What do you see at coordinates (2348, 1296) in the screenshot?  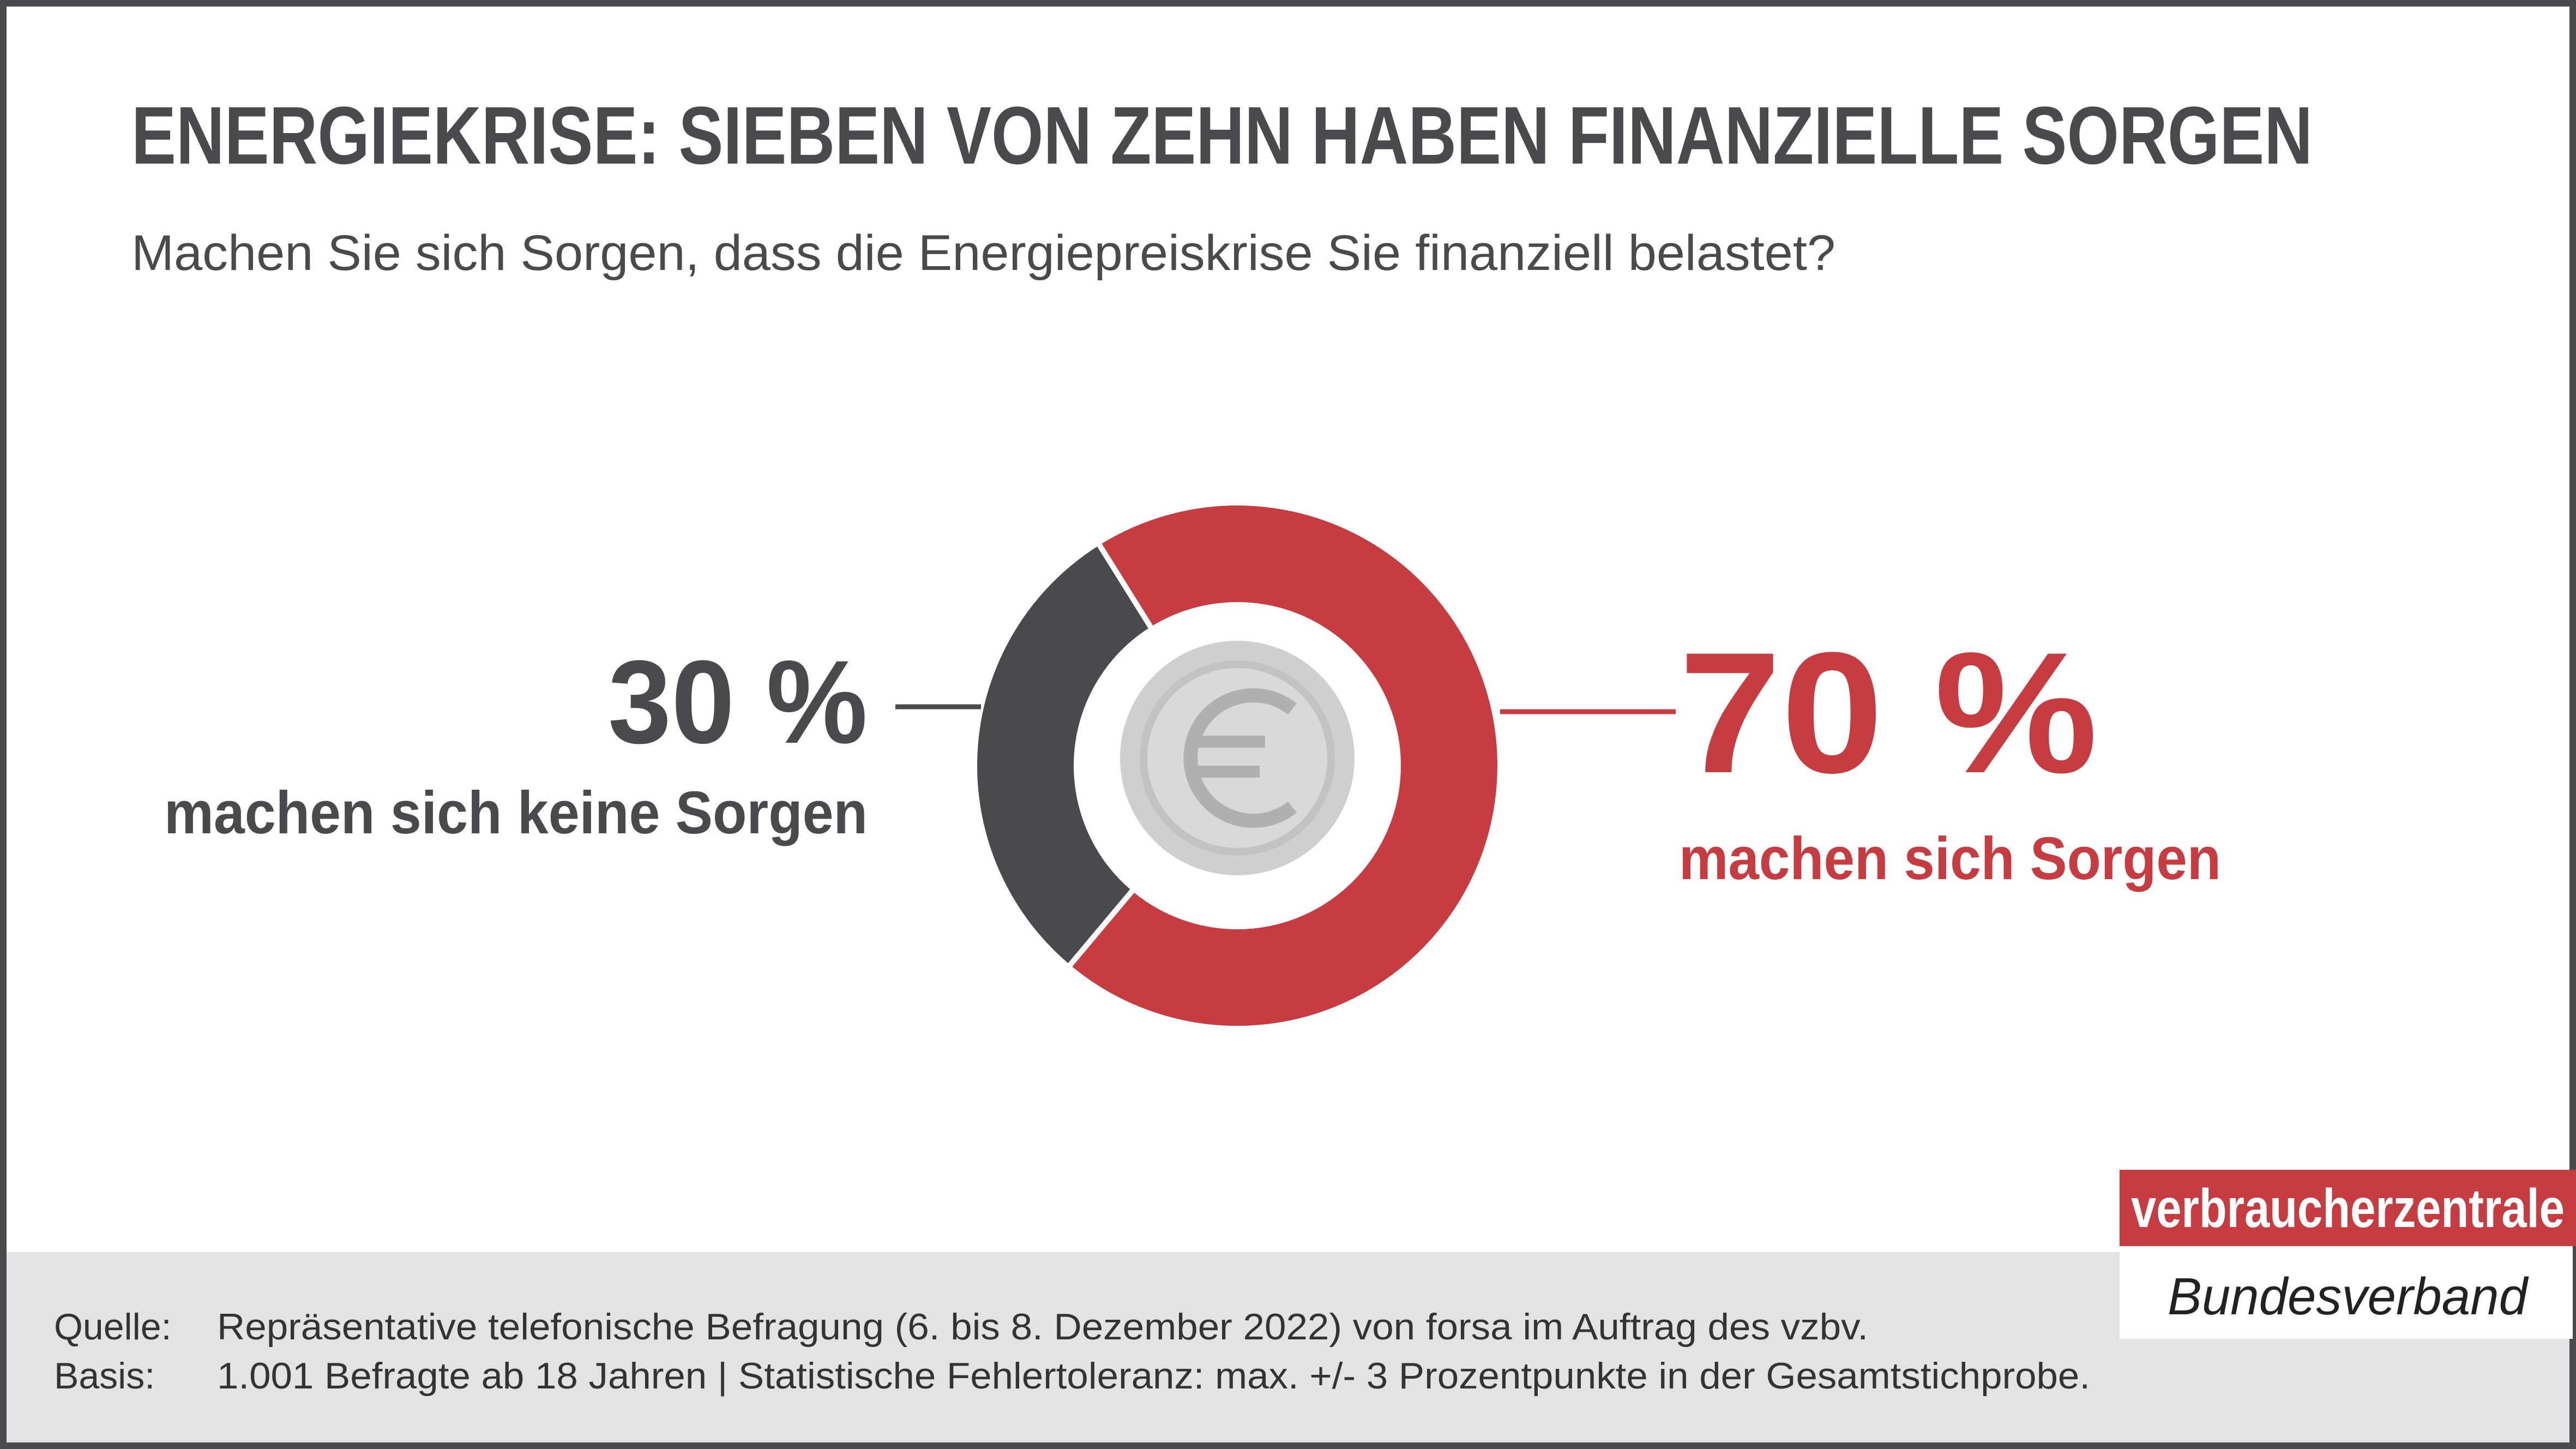 I see `logo-subname: Bundesverband` at bounding box center [2348, 1296].